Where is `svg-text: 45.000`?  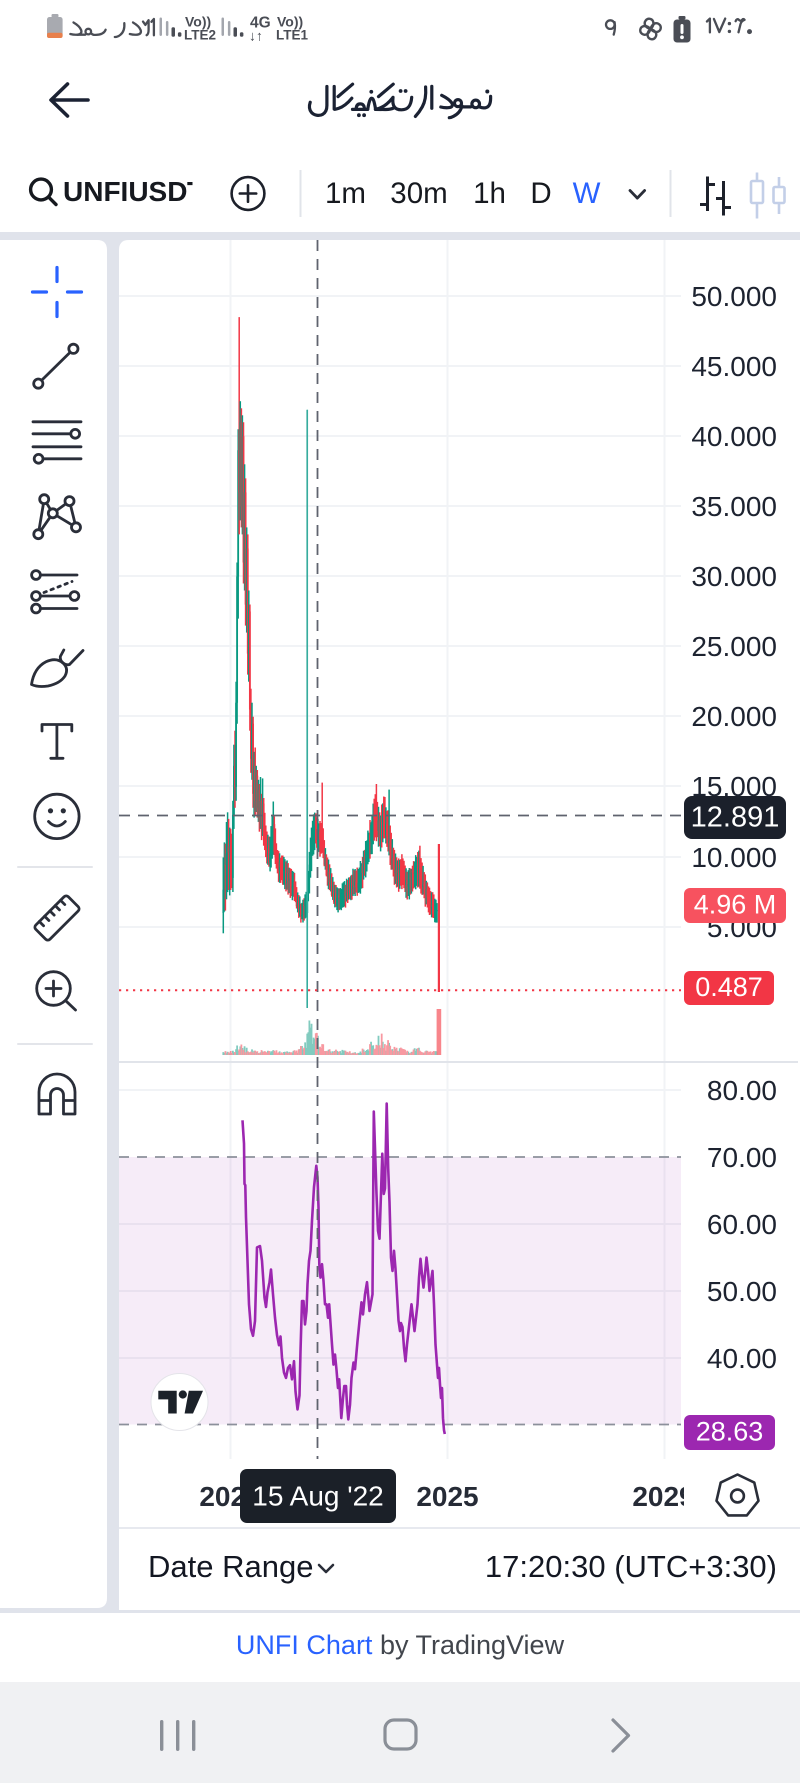
svg-text: 45.000 is located at coordinates (734, 366).